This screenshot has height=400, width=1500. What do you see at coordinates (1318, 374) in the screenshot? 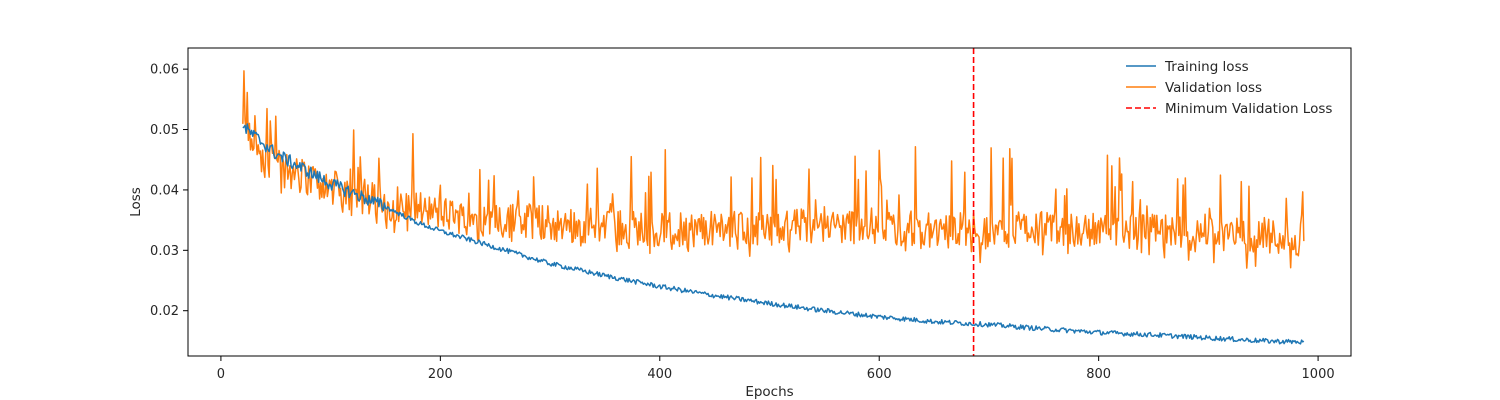
I see `x-tick-label: 1000` at bounding box center [1318, 374].